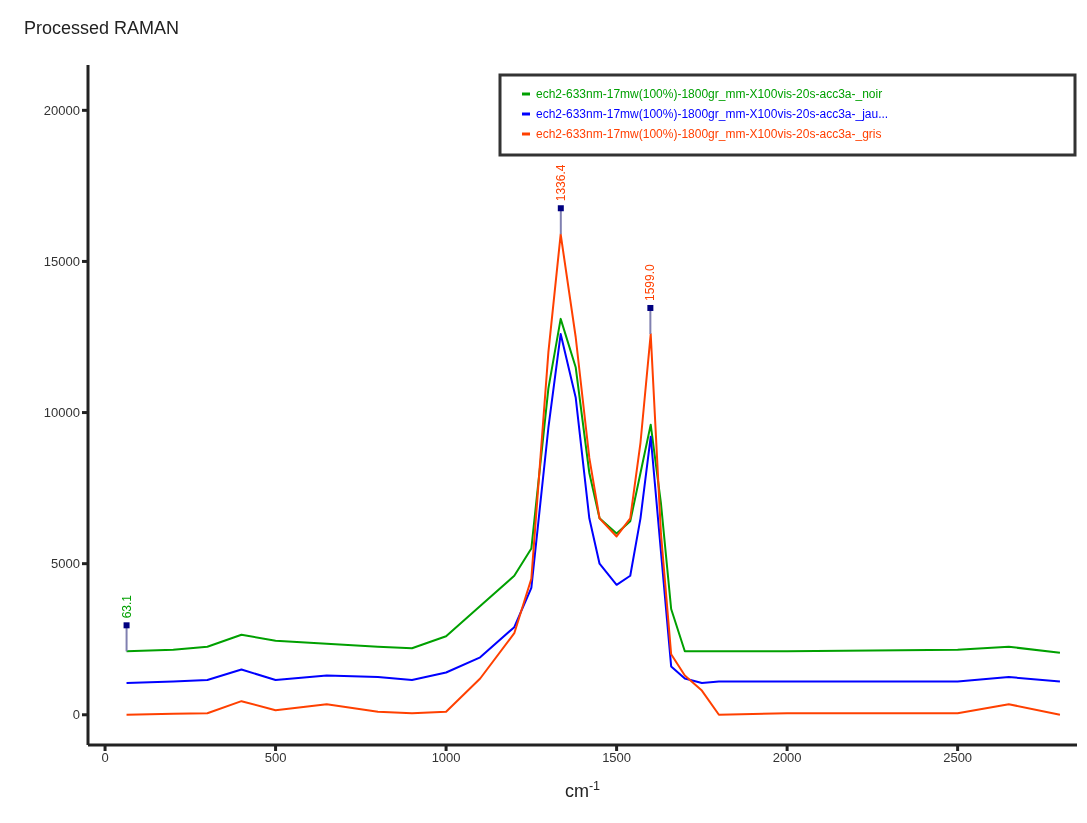 This screenshot has height=823, width=1087. Describe the element at coordinates (709, 94) in the screenshot. I see `legend-label: ech2-633nm-17mw(100%)-1800gr_mm-X100vis-20s-acc3a-_noir` at that location.